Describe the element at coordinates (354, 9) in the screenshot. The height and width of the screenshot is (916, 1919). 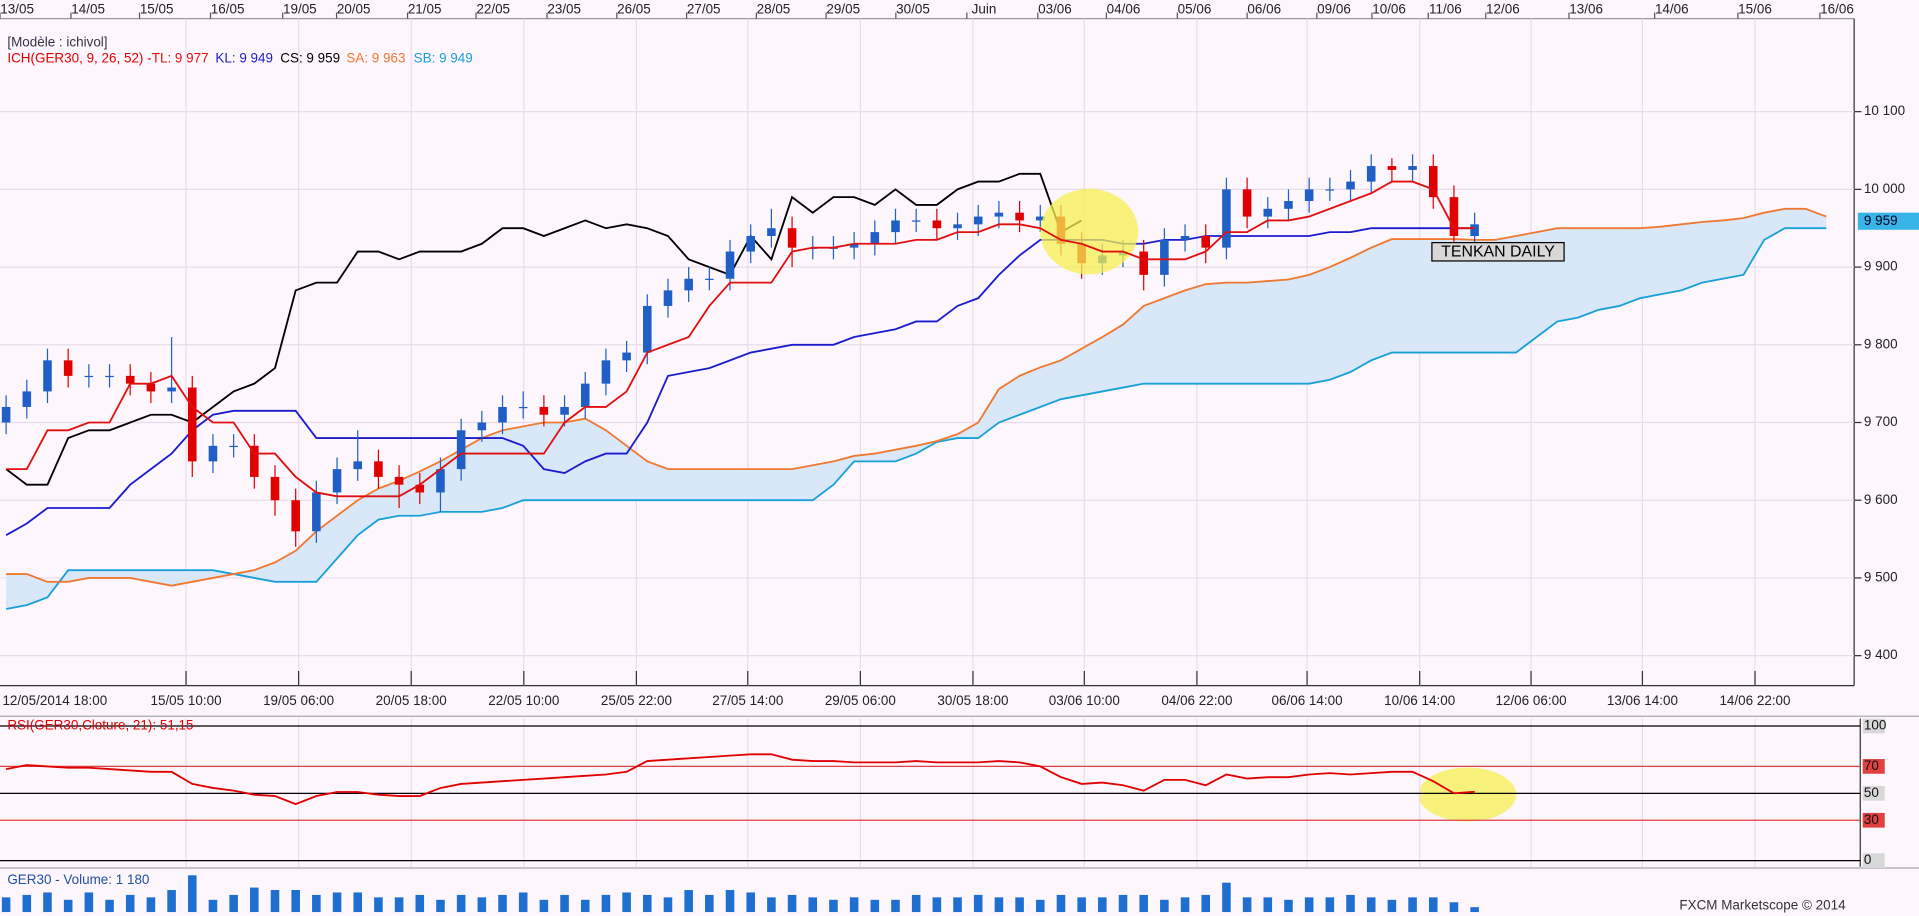
I see `top-date-label: 20/05` at that location.